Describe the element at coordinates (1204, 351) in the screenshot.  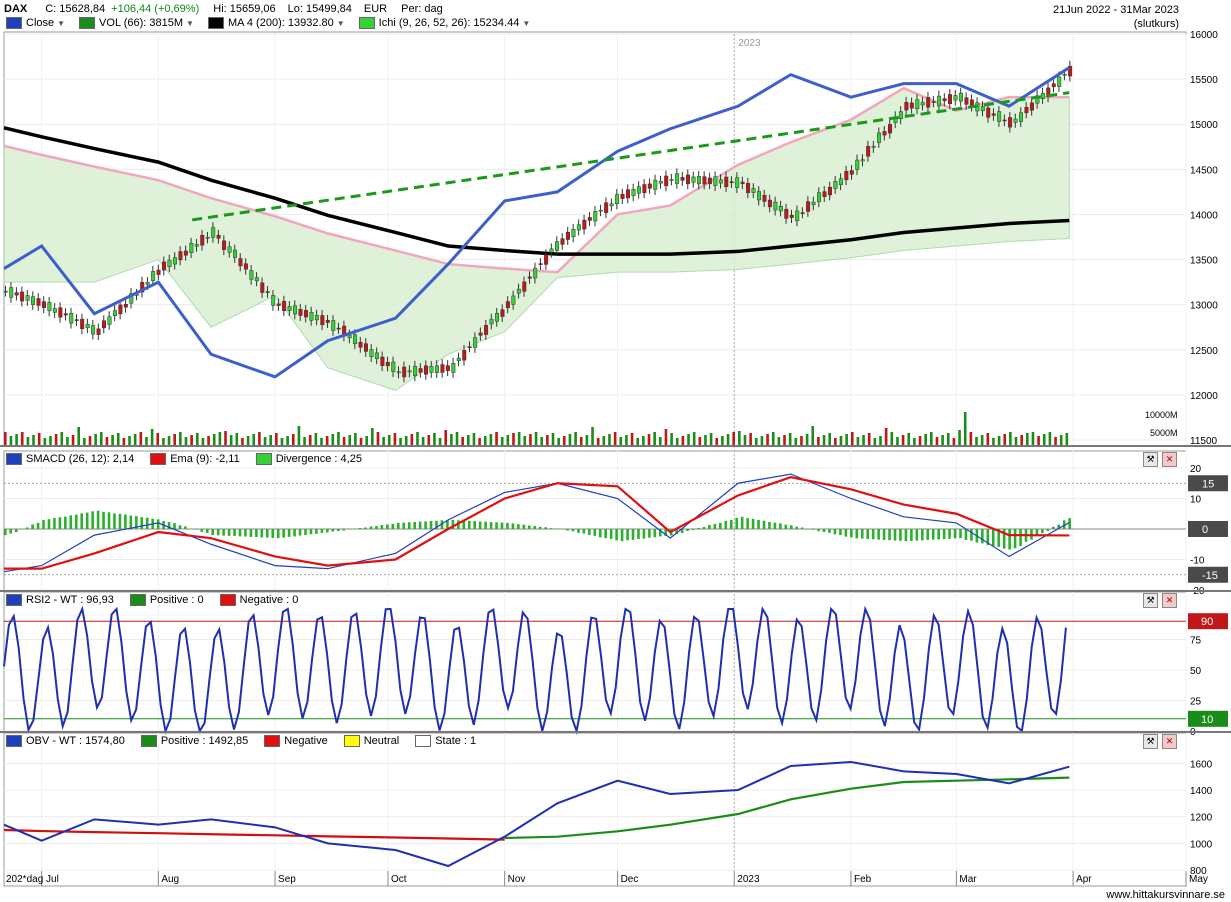
I see `y-tick-label: 12500` at that location.